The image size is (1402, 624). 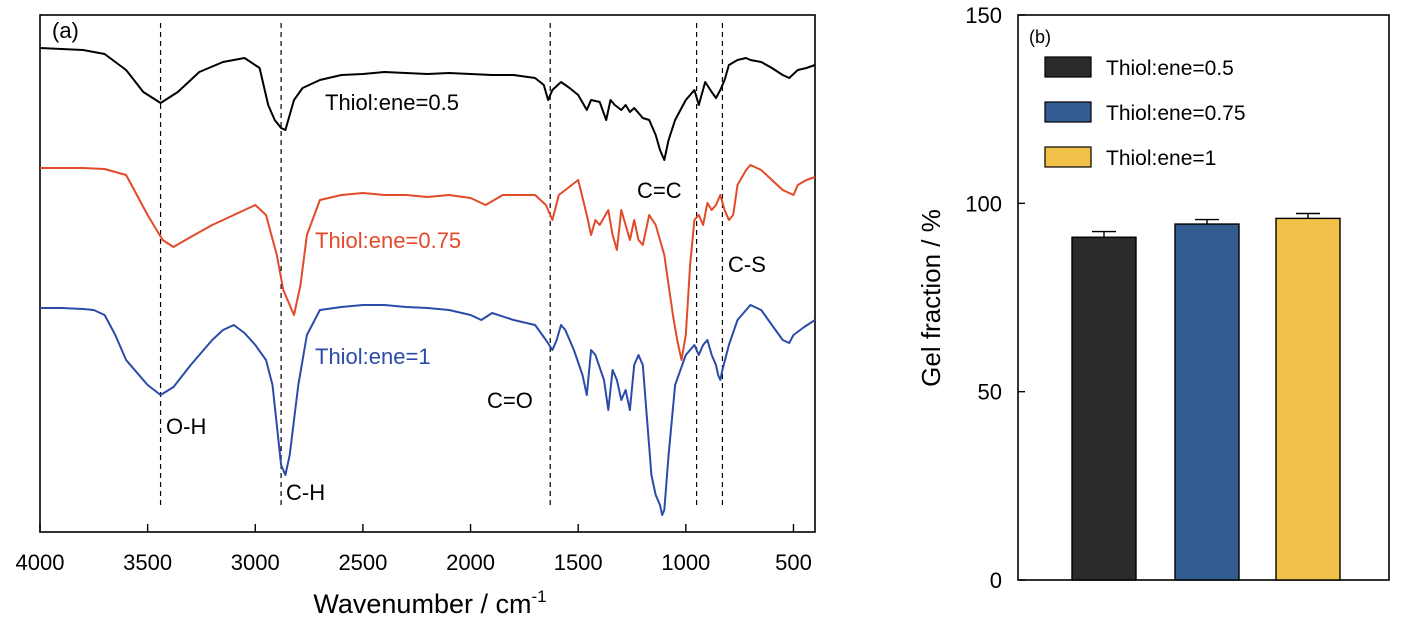 I want to click on legend: Thiol:ene=0.5 Thiol:ene=0.75 Thiol:ene=1, so click(x=1145, y=113).